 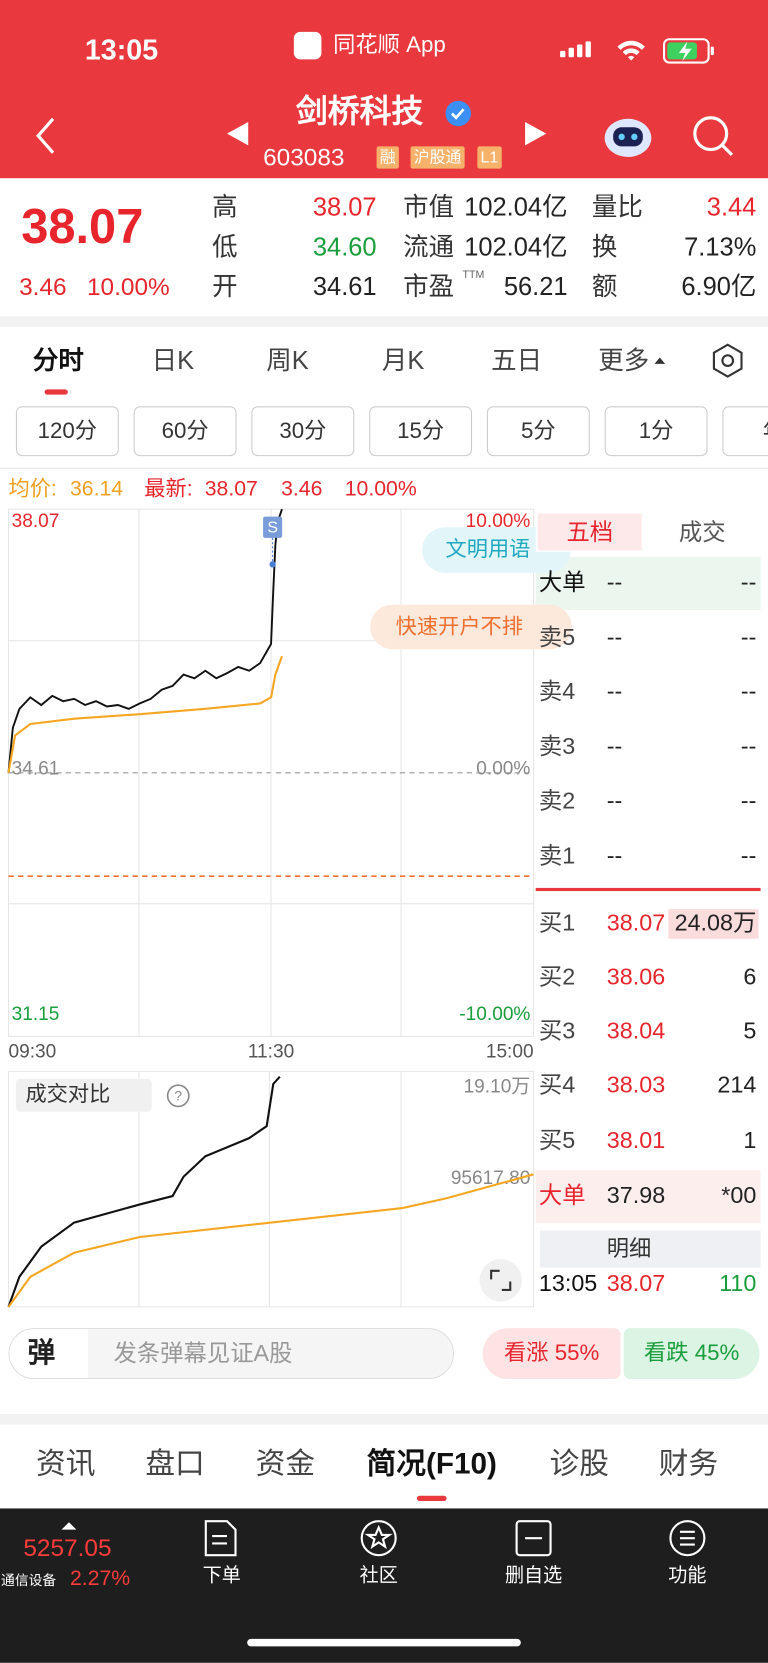 What do you see at coordinates (384, 1642) in the screenshot?
I see `home-indicator` at bounding box center [384, 1642].